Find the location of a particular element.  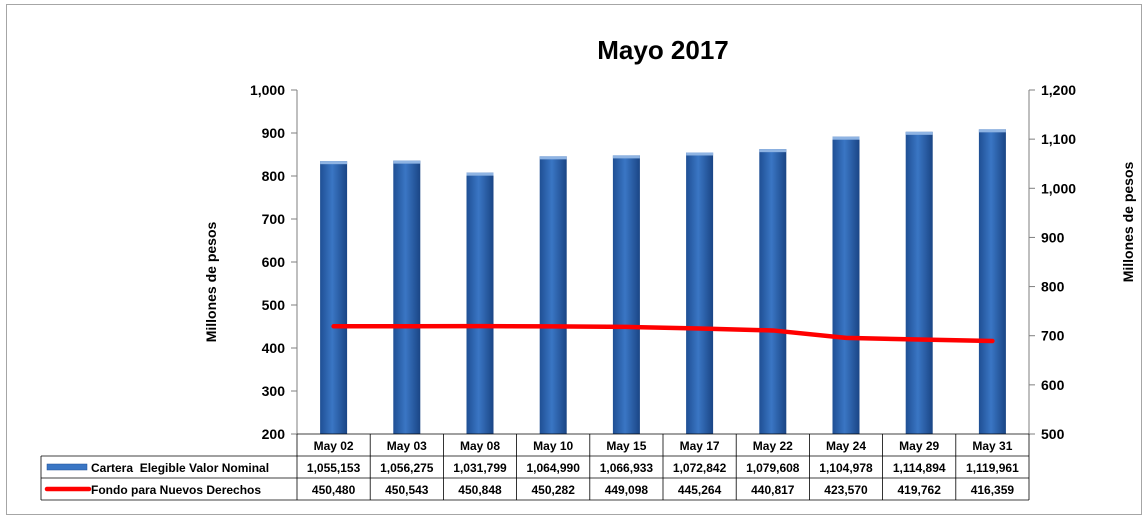

y-right-tick-label: 700 is located at coordinates (1053, 336).